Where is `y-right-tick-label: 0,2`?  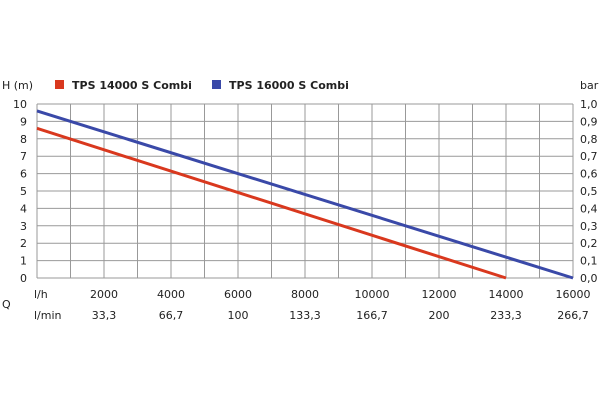 y-right-tick-label: 0,2 is located at coordinates (589, 243).